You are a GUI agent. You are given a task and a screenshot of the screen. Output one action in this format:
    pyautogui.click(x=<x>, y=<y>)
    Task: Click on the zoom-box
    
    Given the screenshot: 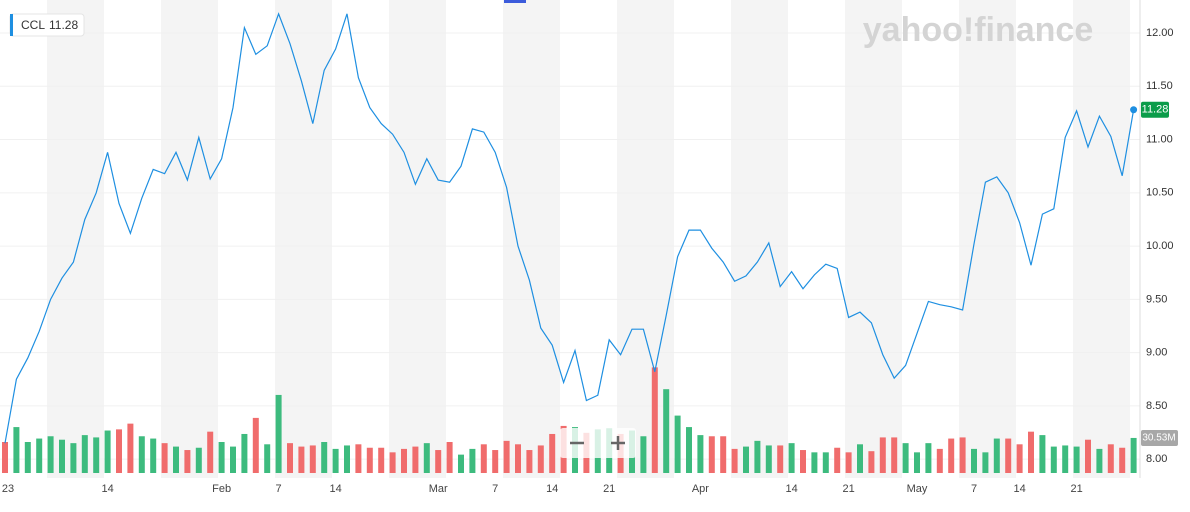 What is the action you would take?
    pyautogui.click(x=598, y=443)
    